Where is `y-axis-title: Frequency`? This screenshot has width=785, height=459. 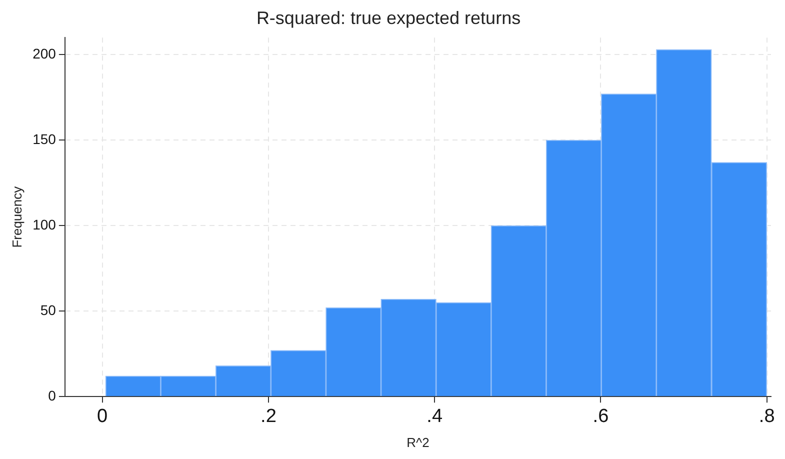
y-axis-title: Frequency is located at coordinates (16, 217).